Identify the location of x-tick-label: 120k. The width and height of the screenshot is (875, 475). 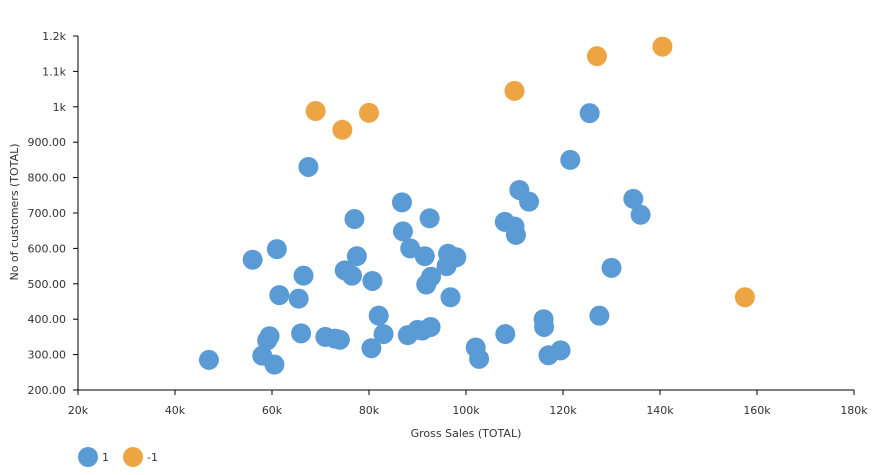
(563, 410).